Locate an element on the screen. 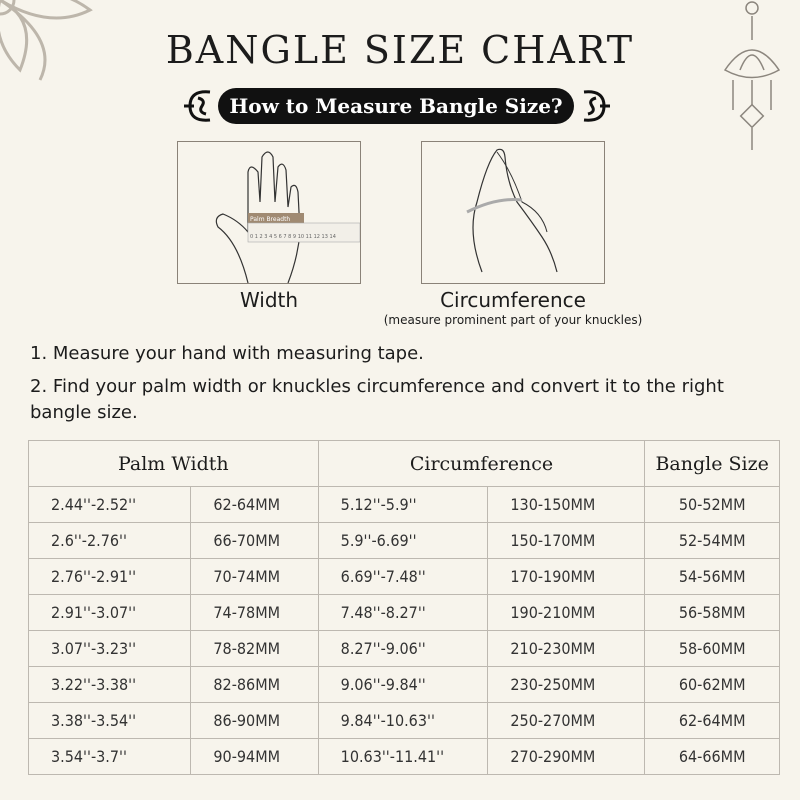 This screenshot has height=800, width=800. palm-width-mm-cell: 90-94MM is located at coordinates (254, 756).